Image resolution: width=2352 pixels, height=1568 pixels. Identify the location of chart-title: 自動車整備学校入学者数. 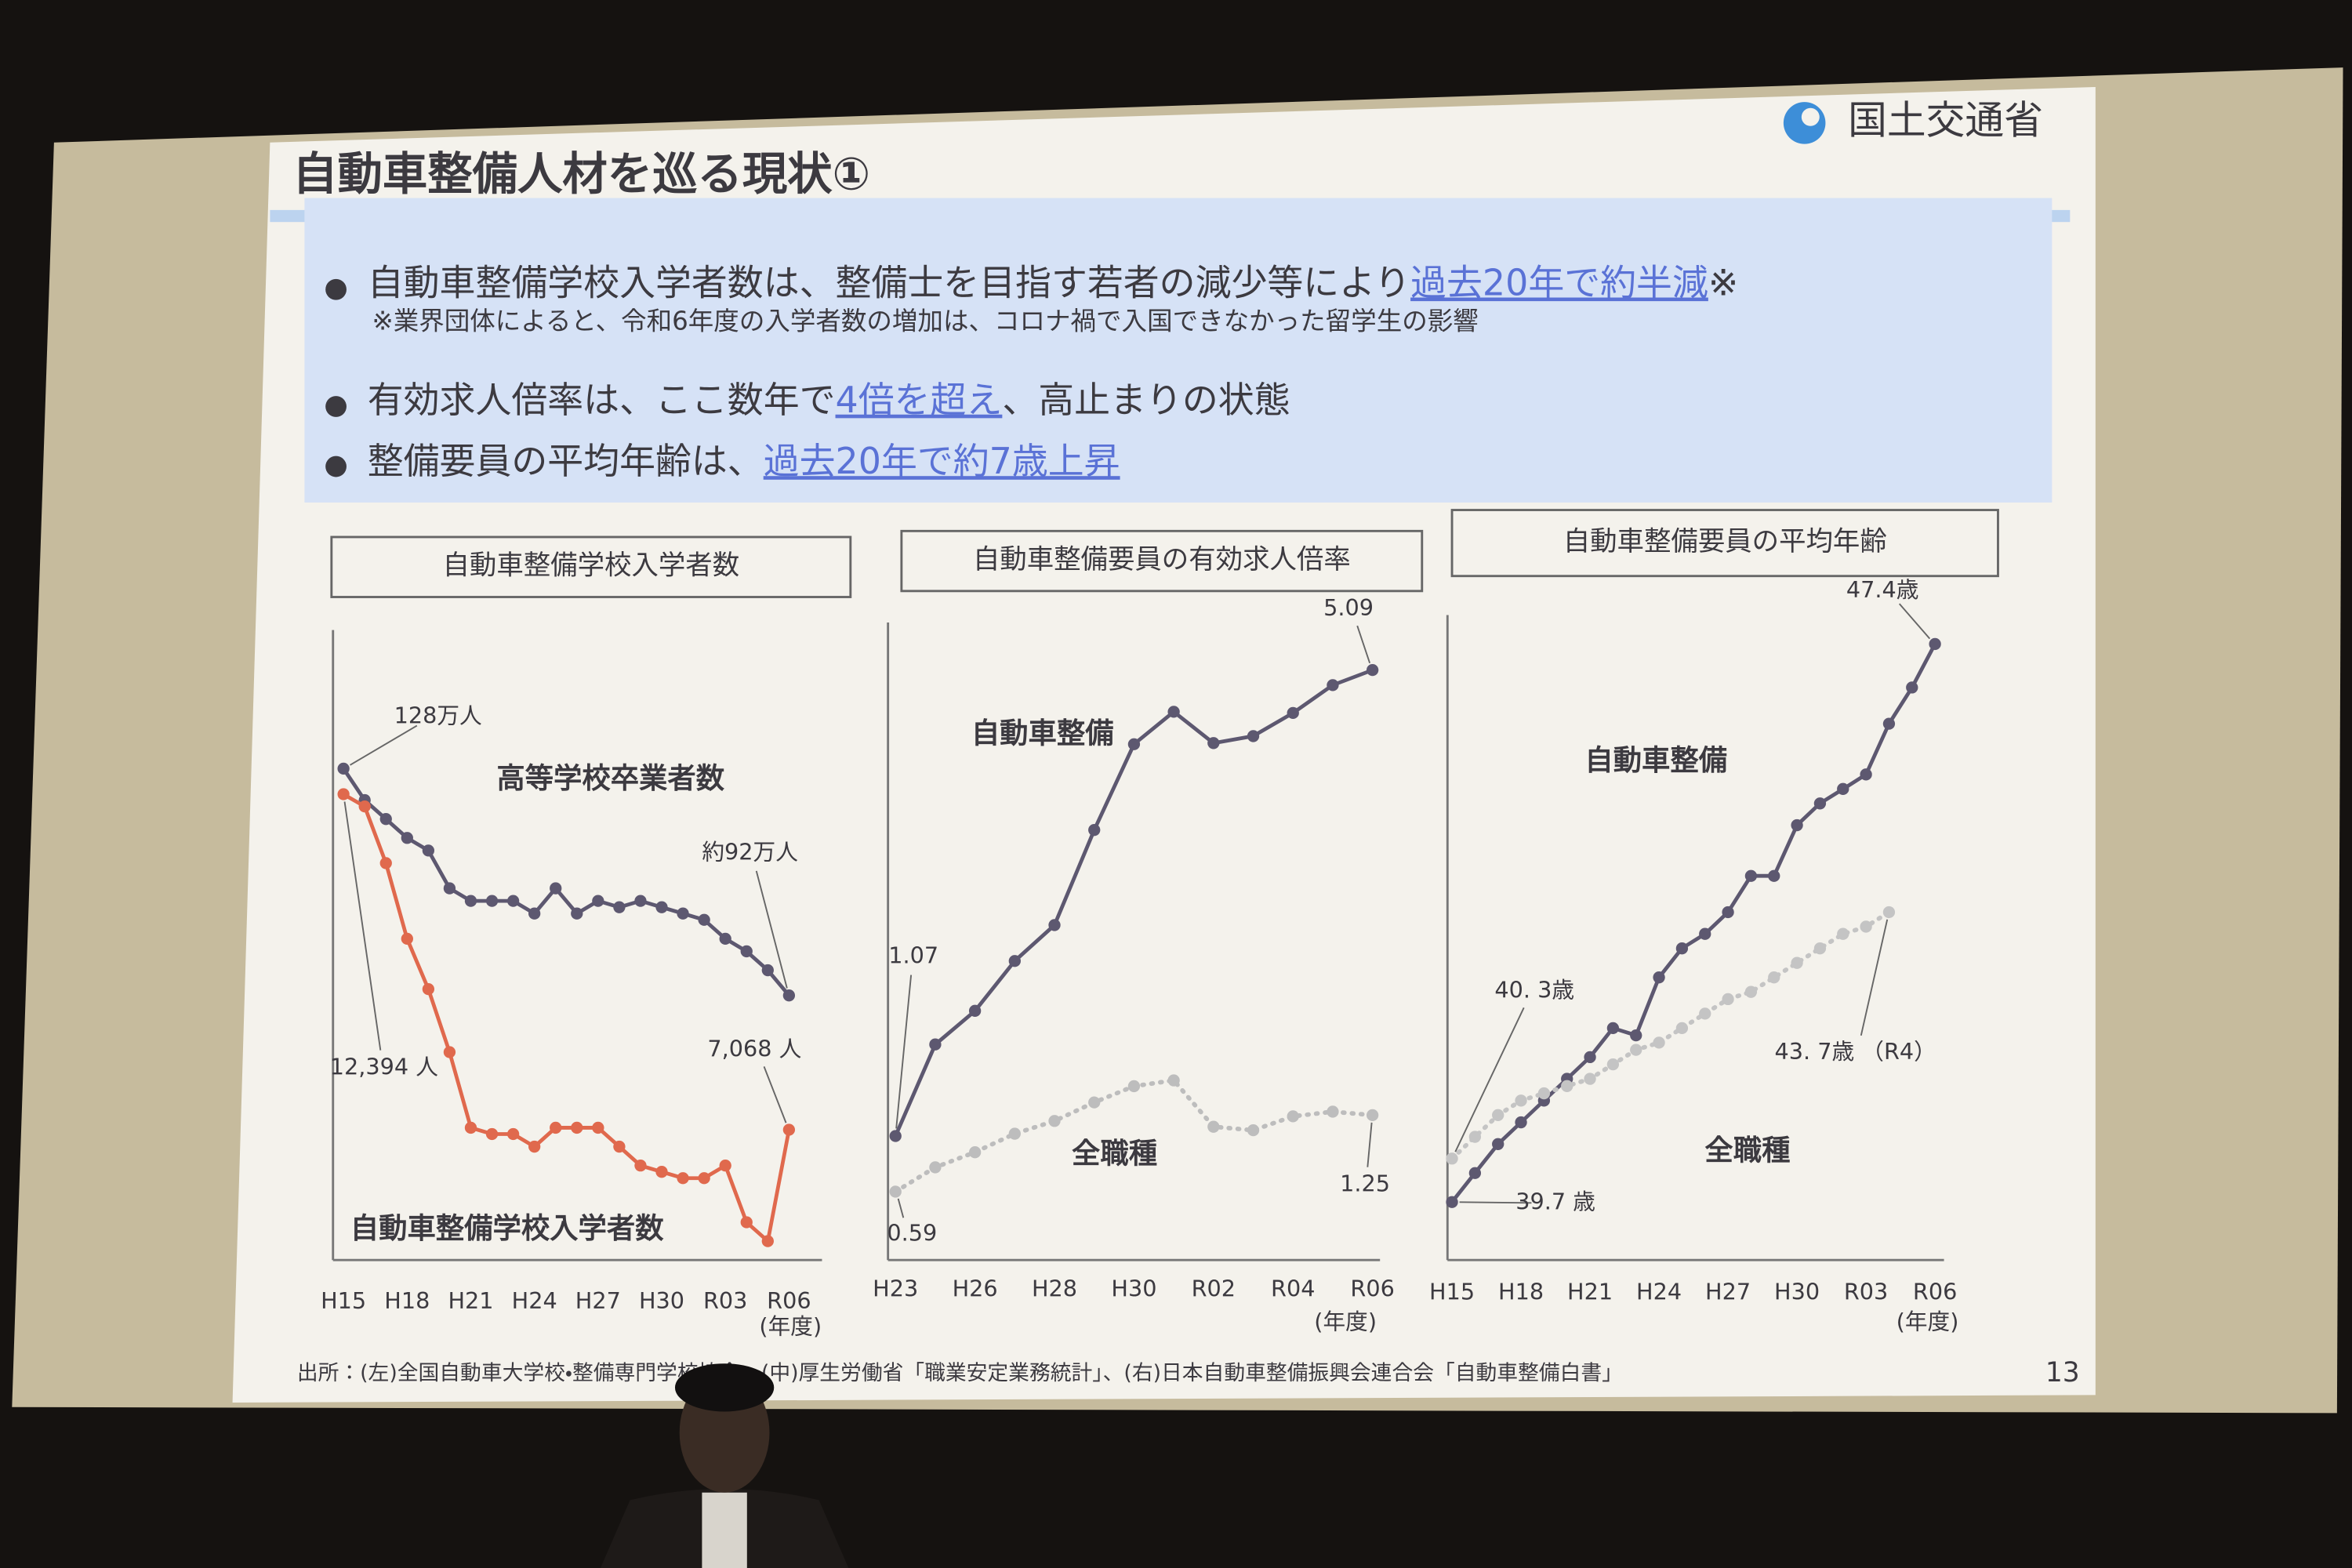
(591, 566).